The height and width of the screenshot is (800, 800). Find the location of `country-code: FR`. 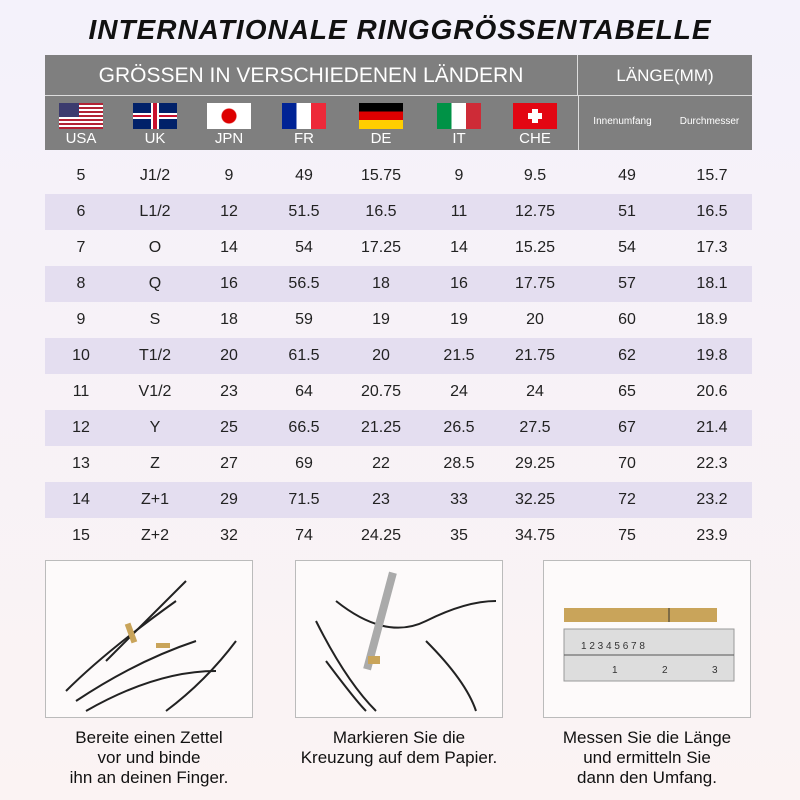

country-code: FR is located at coordinates (304, 138).